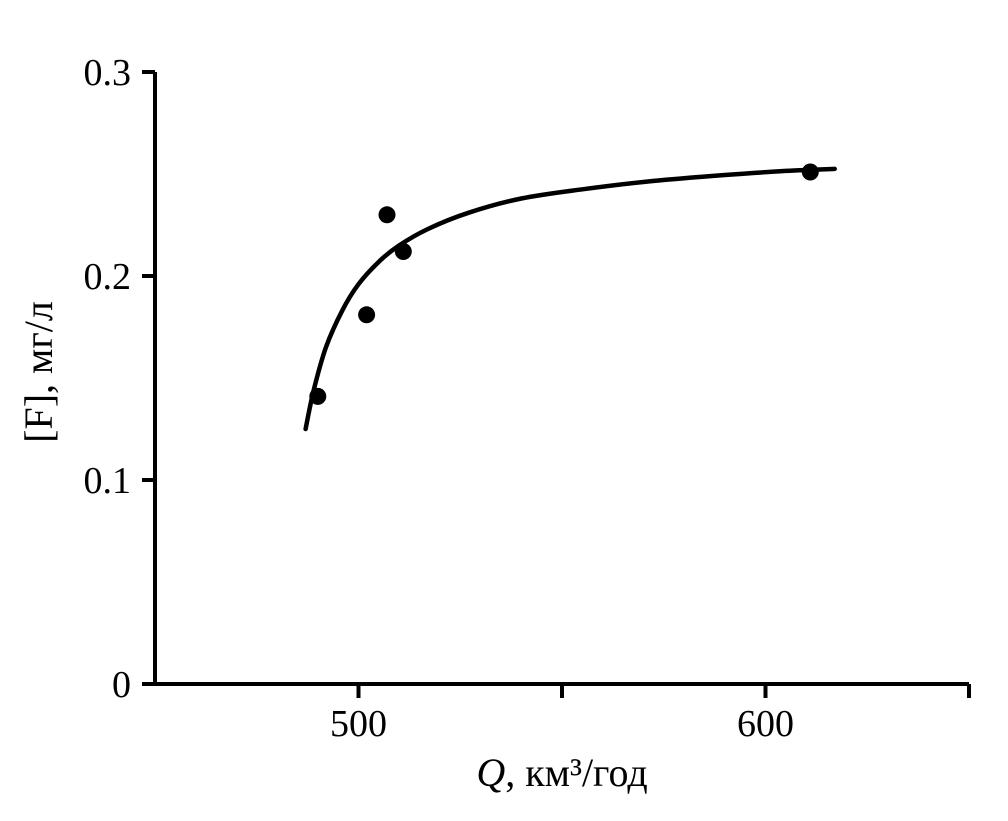  I want to click on x-tick-label: 500, so click(358, 724).